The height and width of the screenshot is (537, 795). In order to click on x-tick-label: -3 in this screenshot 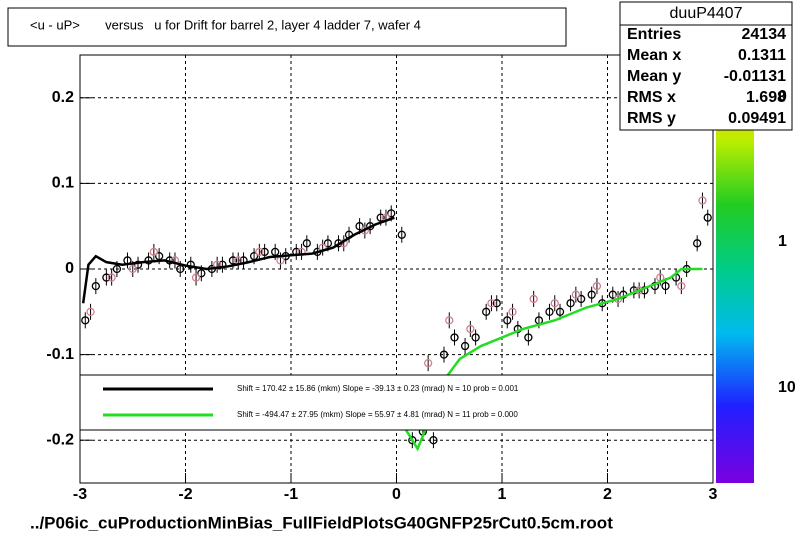, I will do `click(80, 494)`.